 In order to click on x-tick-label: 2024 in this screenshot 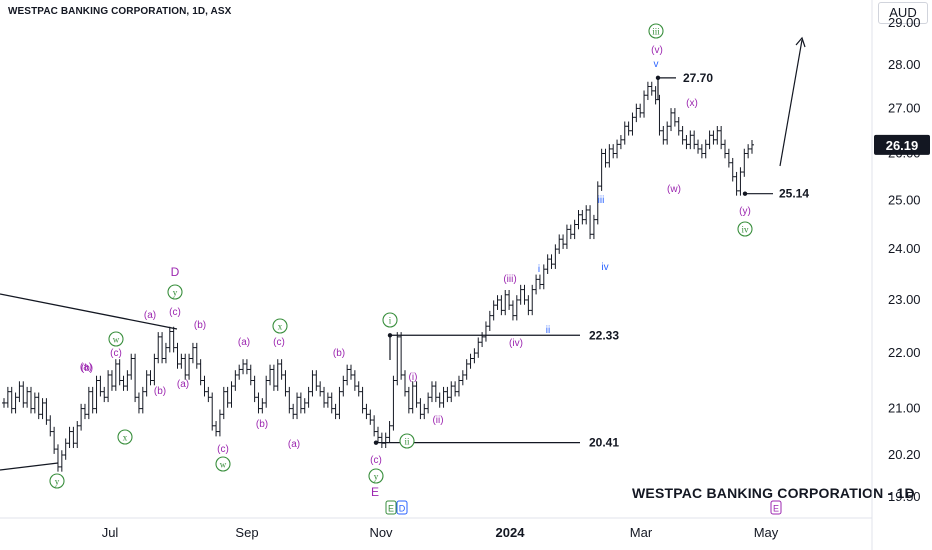, I will do `click(511, 532)`.